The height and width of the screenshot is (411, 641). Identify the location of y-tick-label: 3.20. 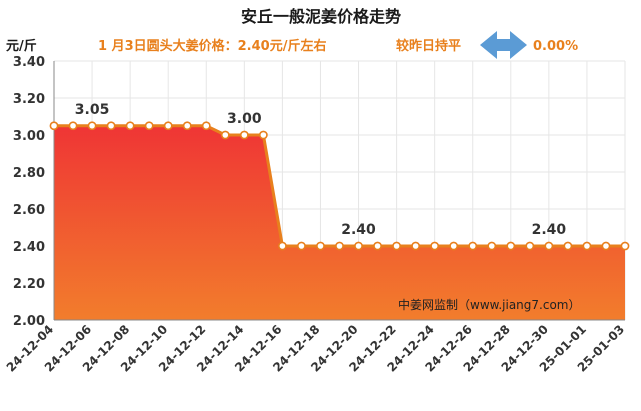
(29, 99).